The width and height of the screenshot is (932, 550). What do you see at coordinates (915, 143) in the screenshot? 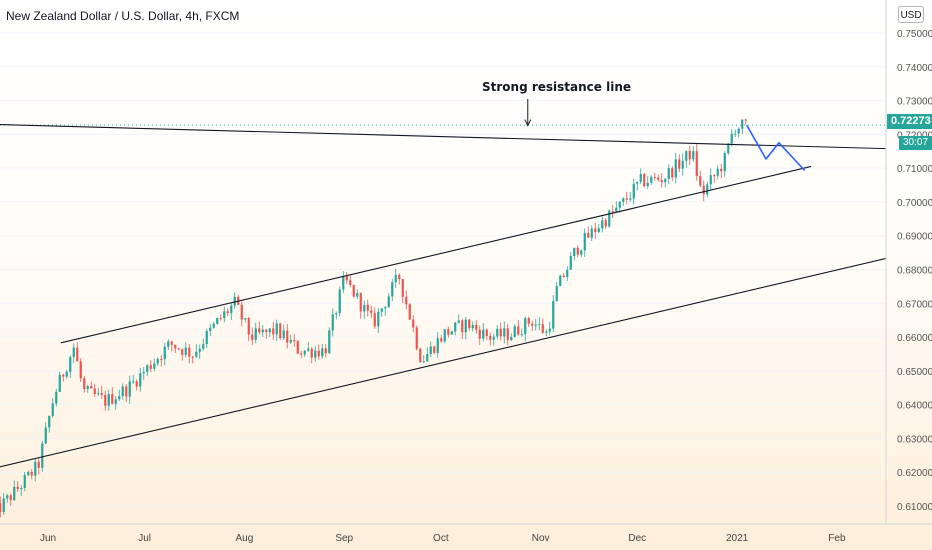
I see `bar-countdown: 30:07` at bounding box center [915, 143].